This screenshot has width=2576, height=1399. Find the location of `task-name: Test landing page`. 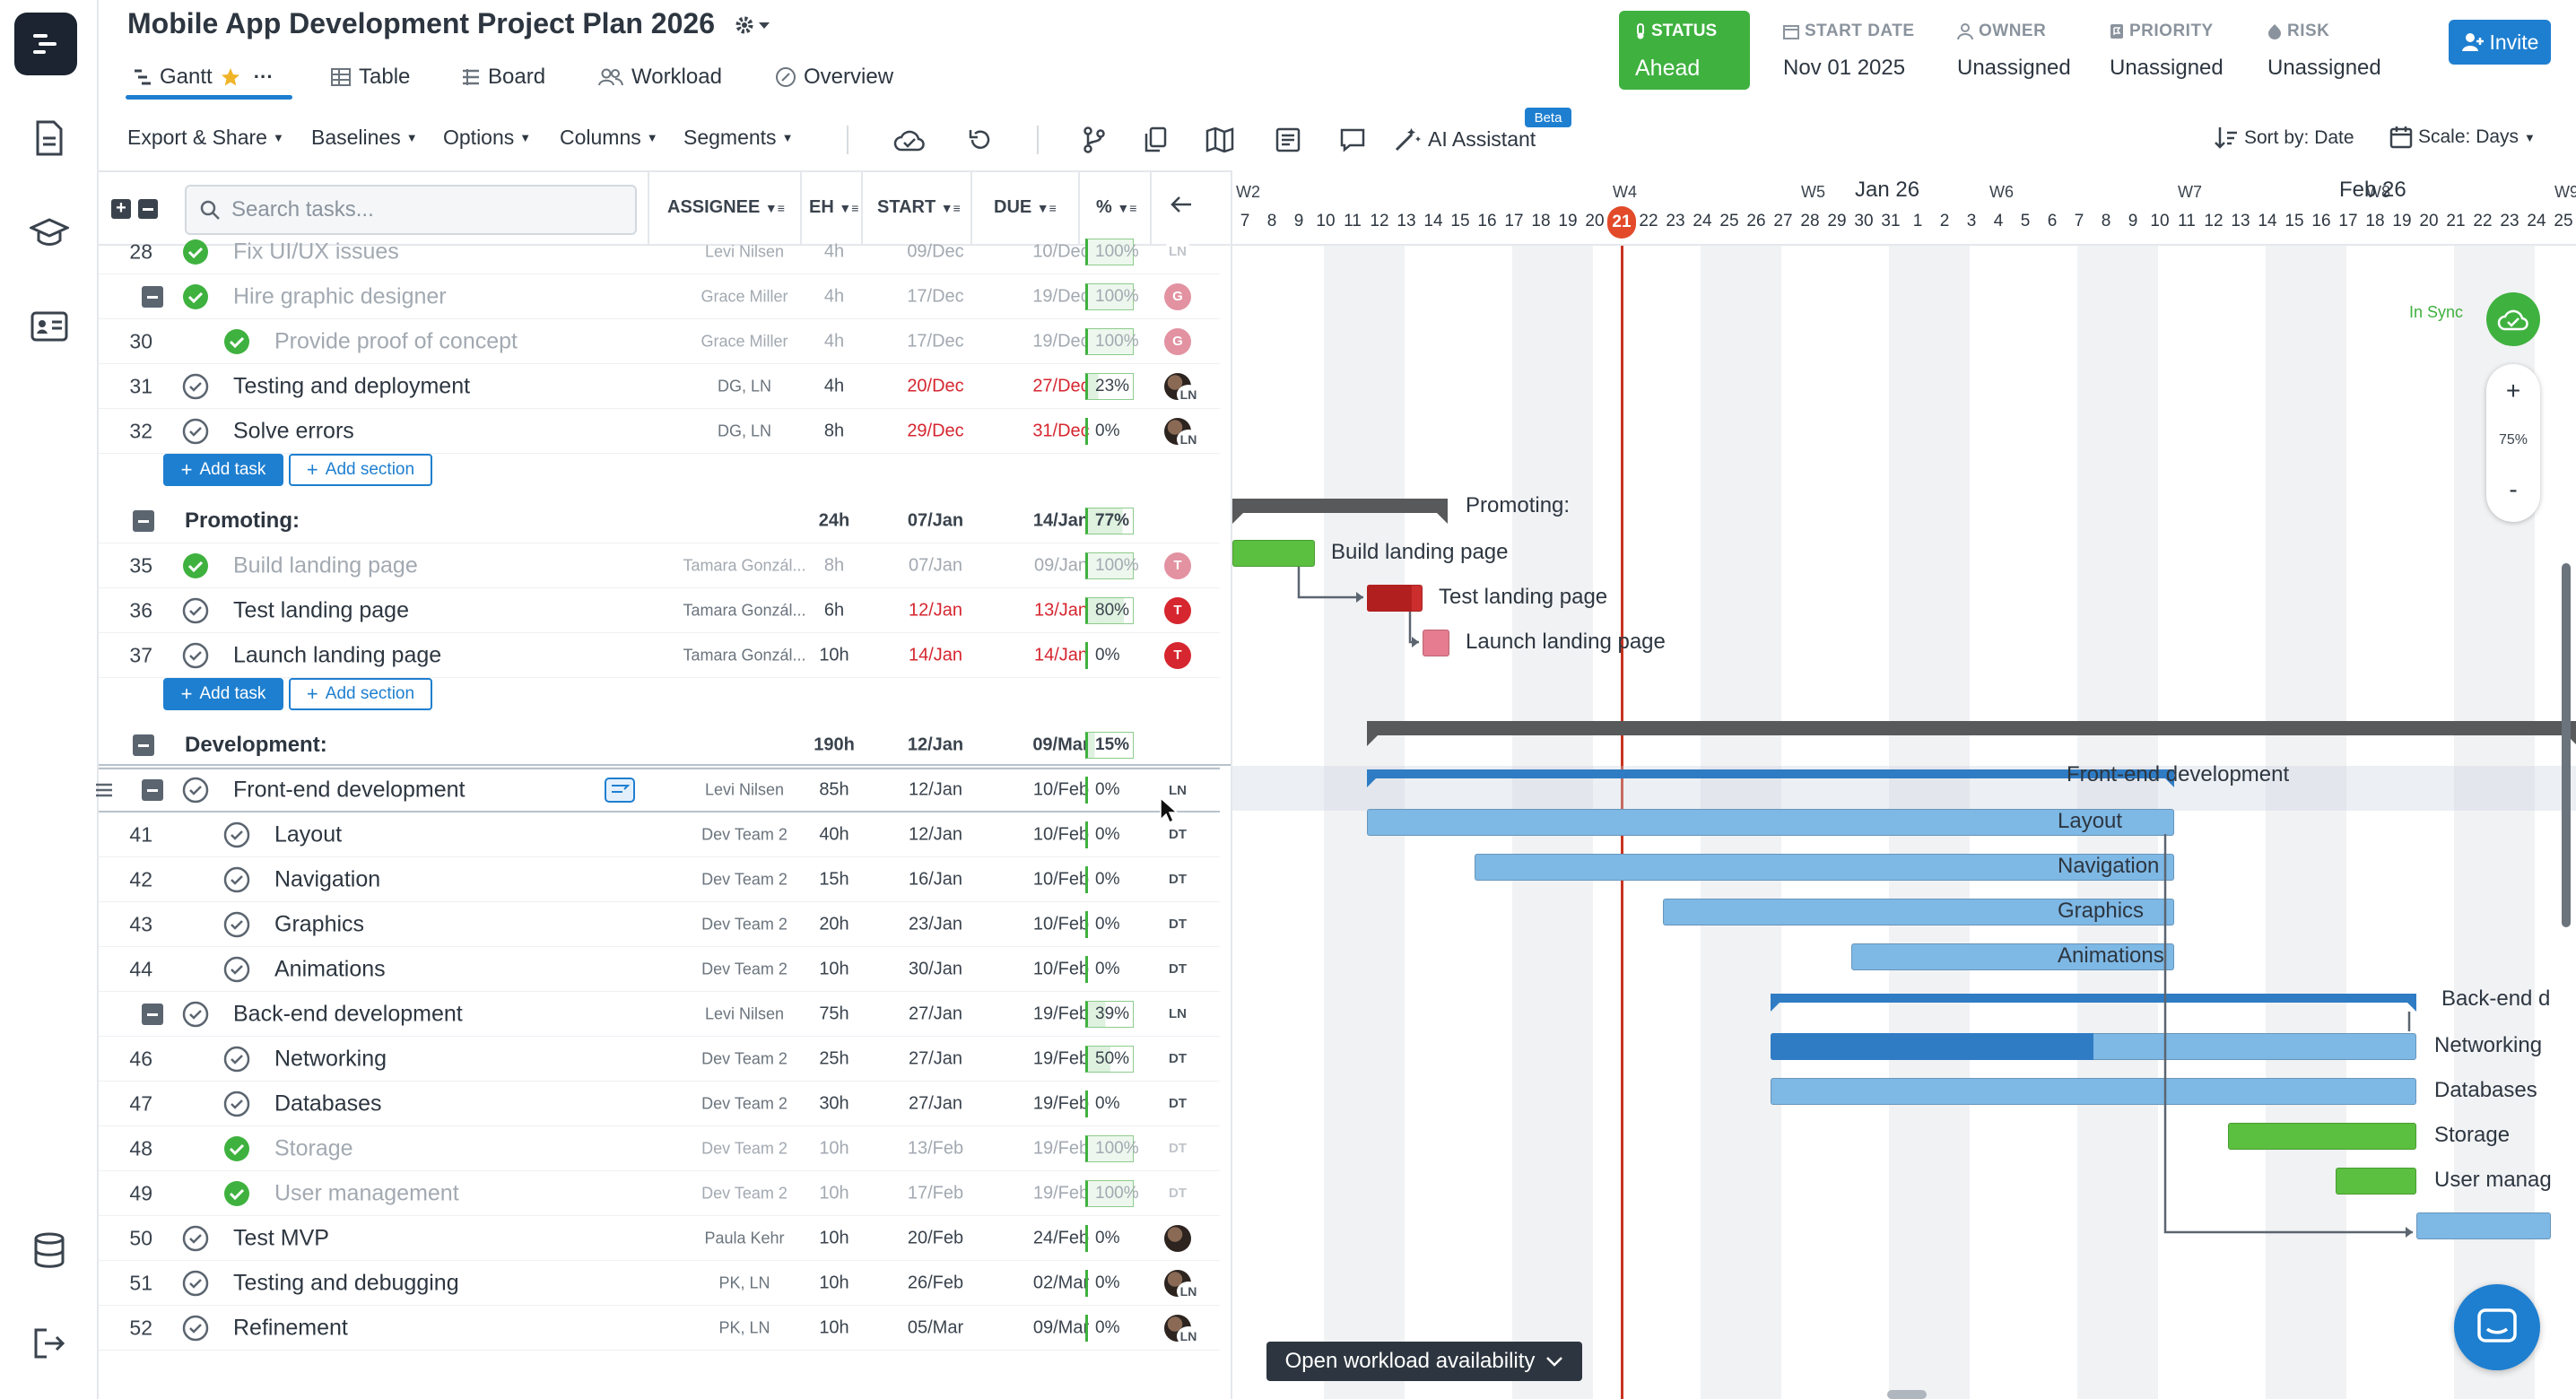

task-name: Test landing page is located at coordinates (321, 609).